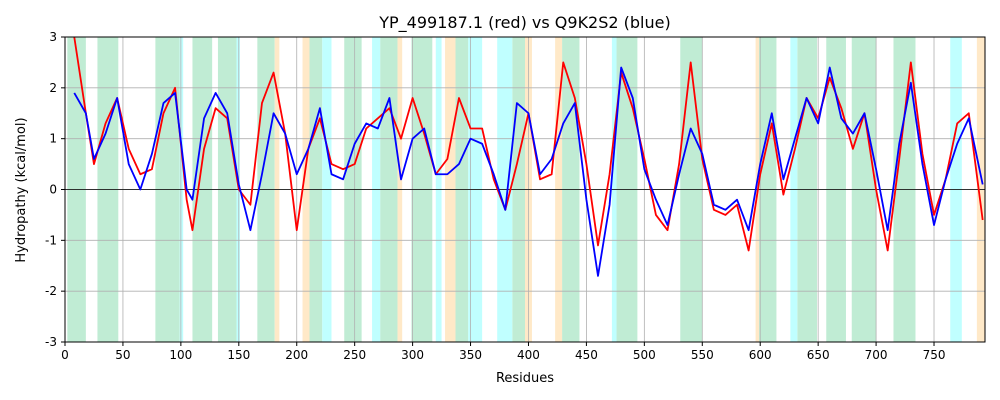 The height and width of the screenshot is (400, 1000). I want to click on x-axis-label: Residues, so click(525, 378).